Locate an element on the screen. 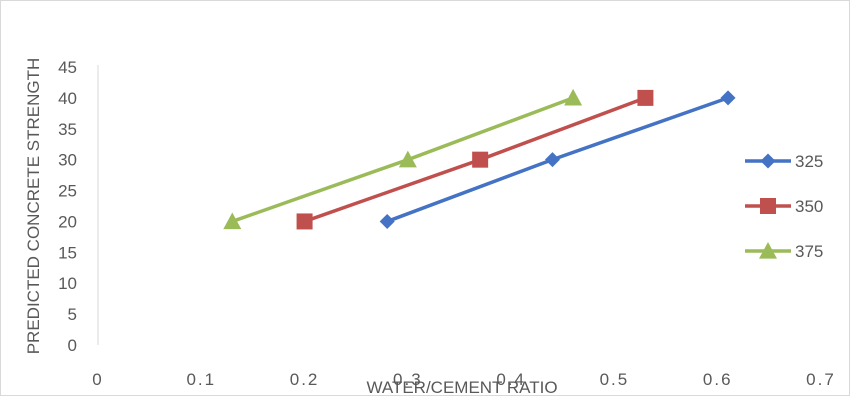  x-tick-label: 0.1 is located at coordinates (201, 379).